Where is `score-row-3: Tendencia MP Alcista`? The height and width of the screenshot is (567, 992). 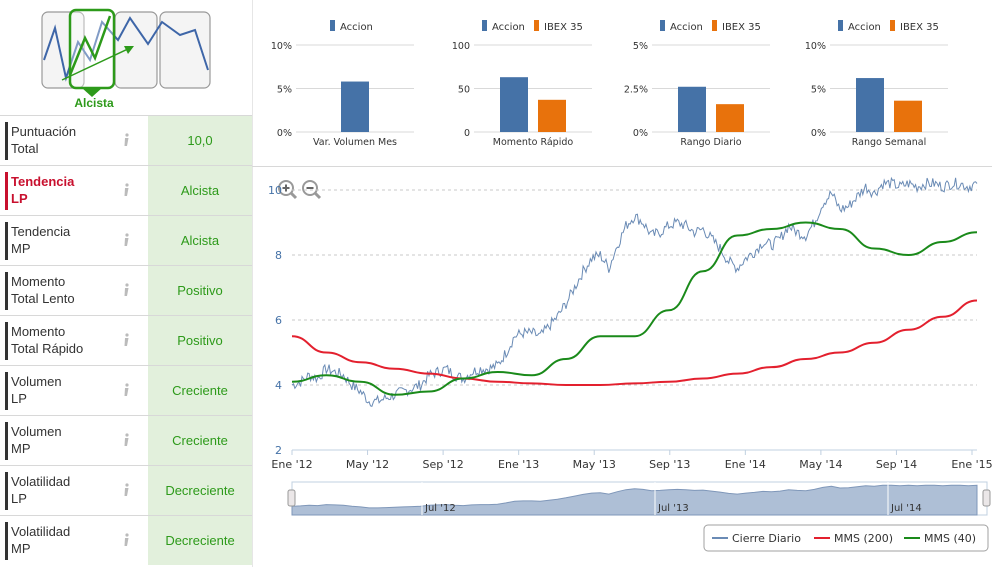 score-row-3: Tendencia MP Alcista is located at coordinates (126, 240).